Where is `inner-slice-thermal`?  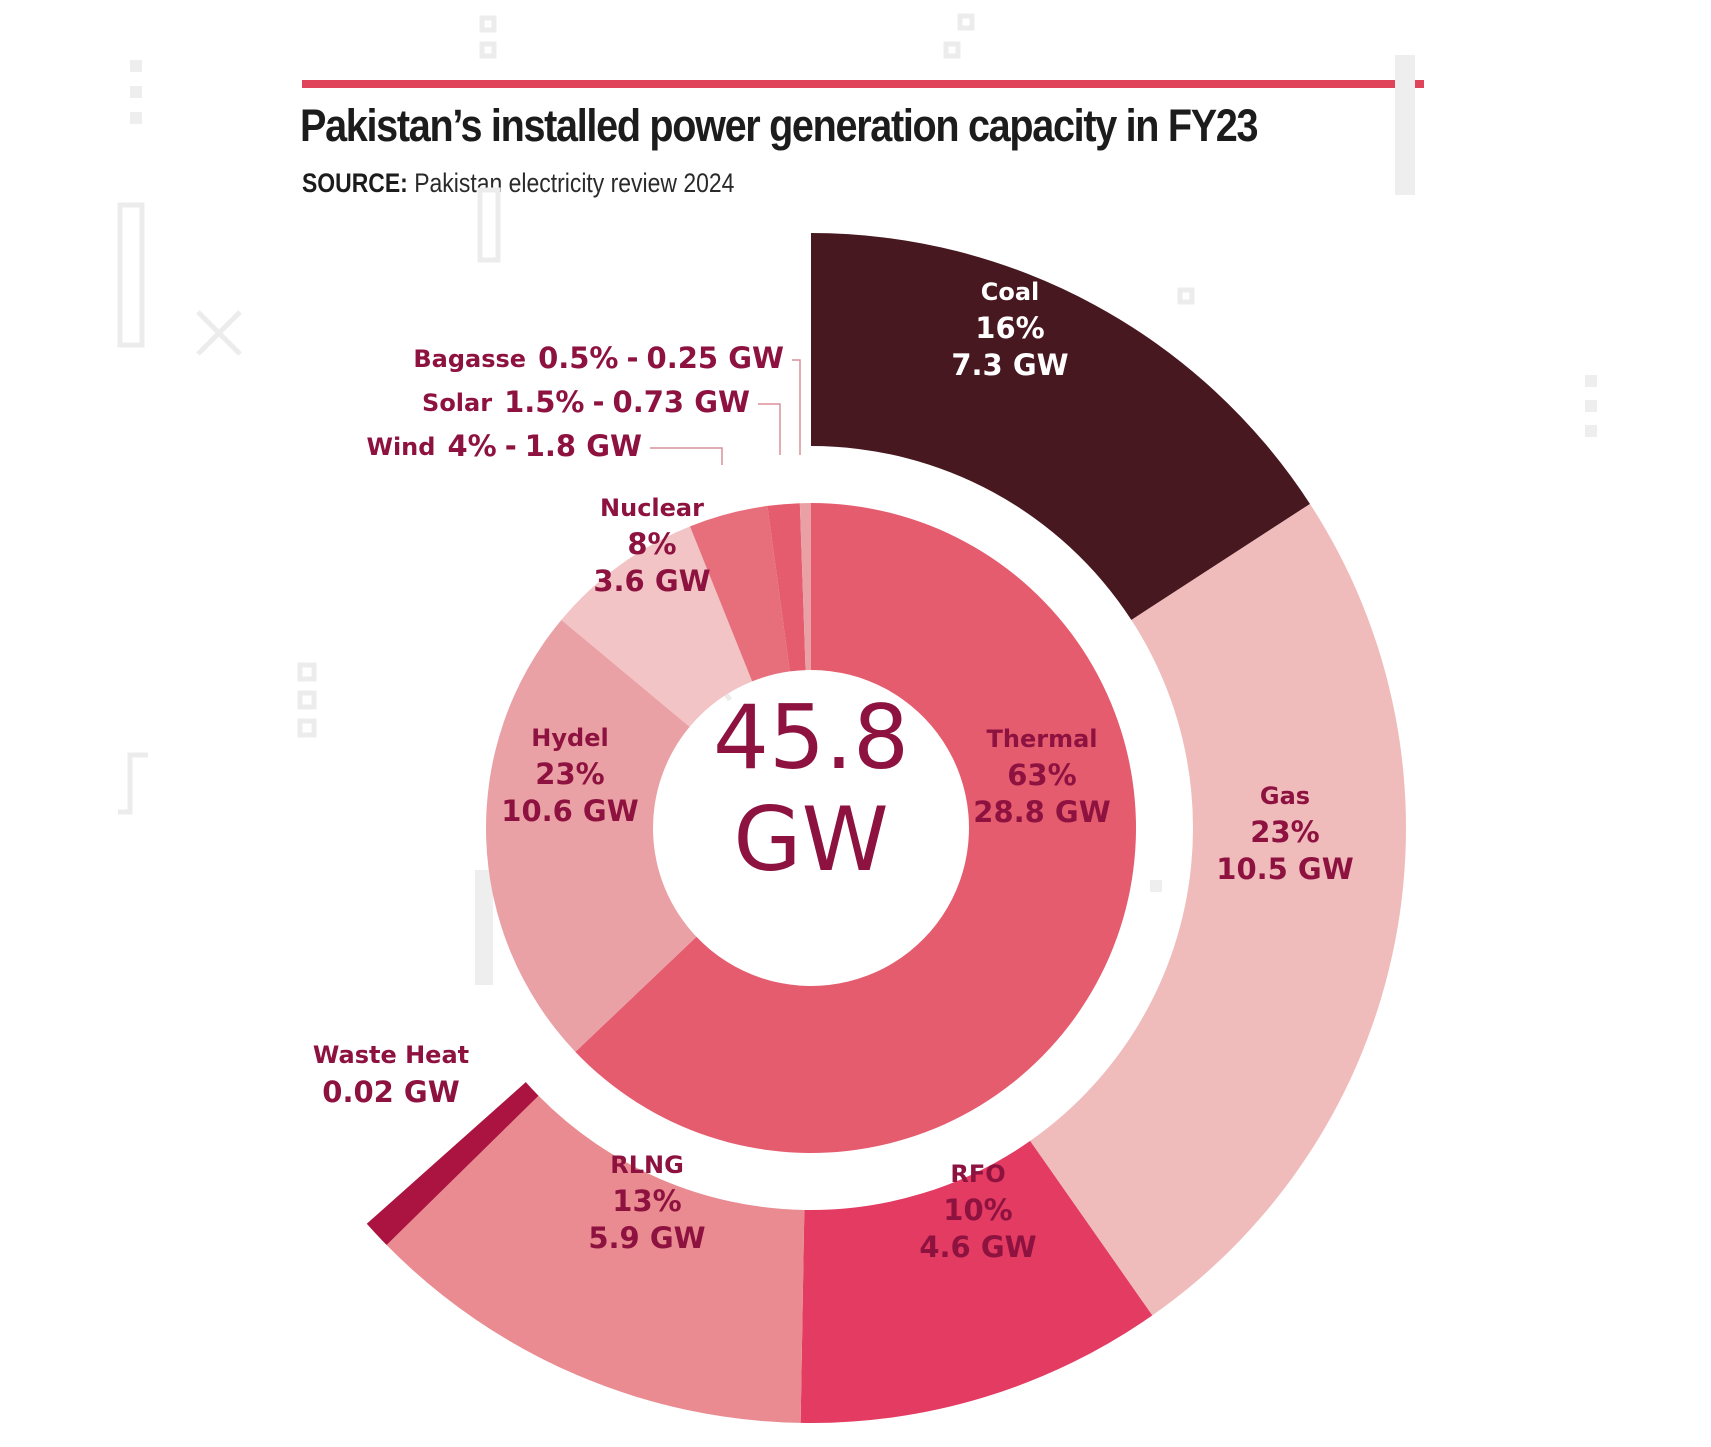 inner-slice-thermal is located at coordinates (856, 828).